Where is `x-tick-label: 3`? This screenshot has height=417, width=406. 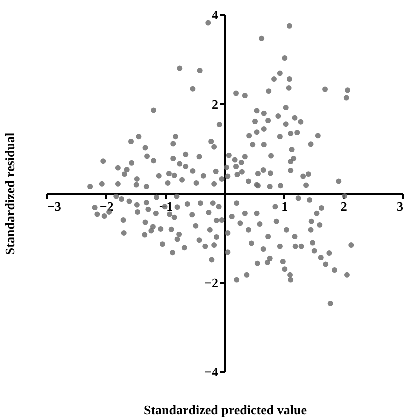
x-tick-label: 3 is located at coordinates (400, 206).